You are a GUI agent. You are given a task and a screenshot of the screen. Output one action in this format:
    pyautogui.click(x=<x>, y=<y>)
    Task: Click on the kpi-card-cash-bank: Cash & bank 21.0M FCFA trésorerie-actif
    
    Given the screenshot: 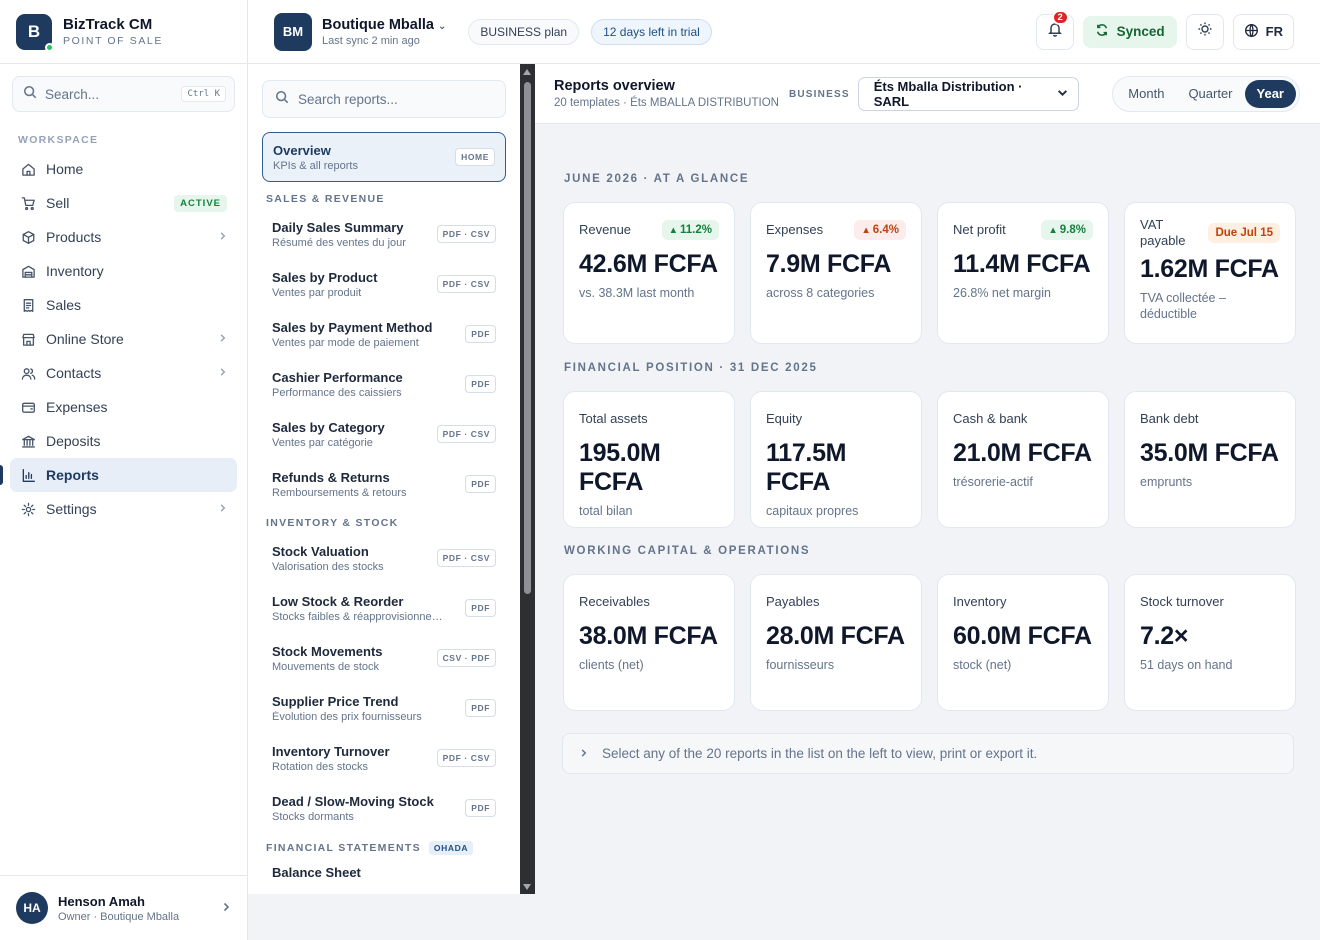 What is the action you would take?
    pyautogui.click(x=1023, y=459)
    